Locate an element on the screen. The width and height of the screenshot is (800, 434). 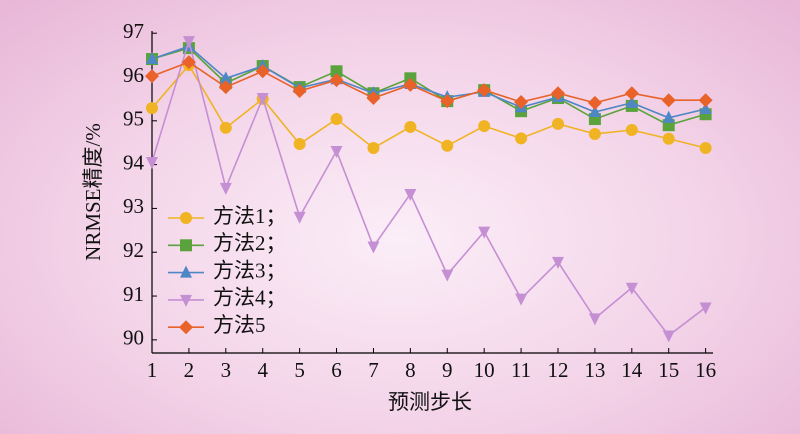
y-tick-label: 95 is located at coordinates (133, 119).